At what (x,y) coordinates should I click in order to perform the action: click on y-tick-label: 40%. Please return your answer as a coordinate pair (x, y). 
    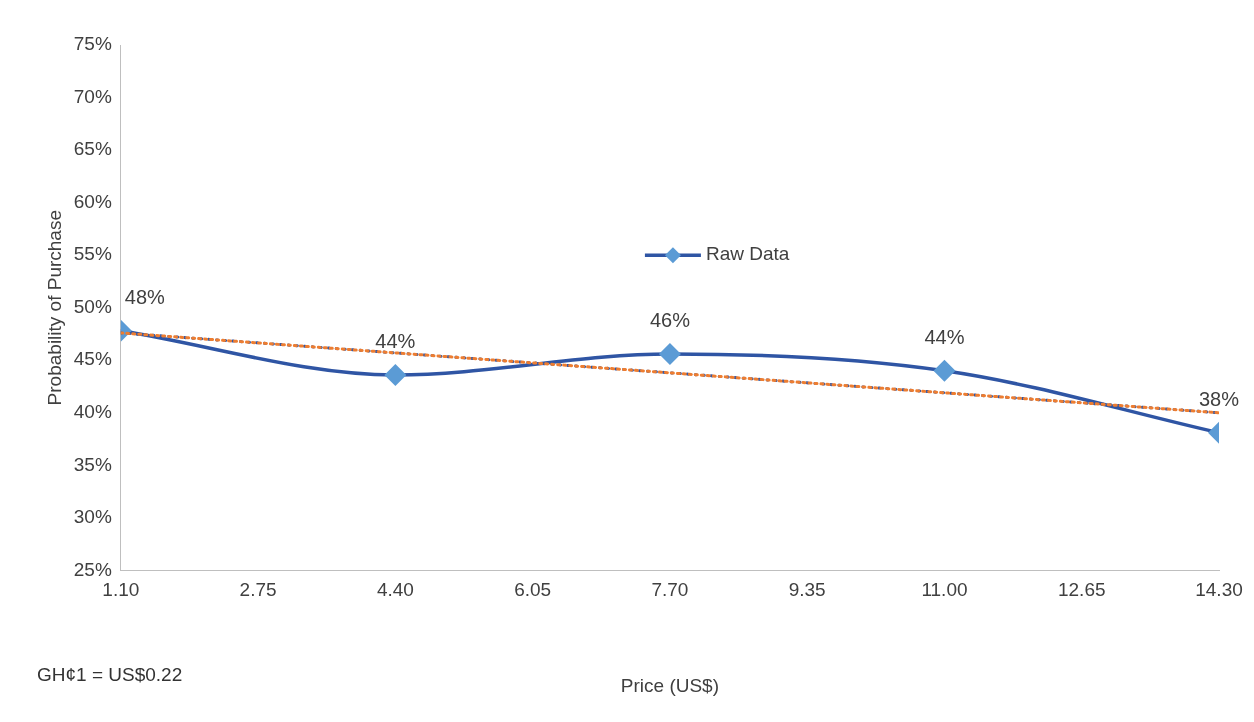
    Looking at the image, I should click on (92, 412).